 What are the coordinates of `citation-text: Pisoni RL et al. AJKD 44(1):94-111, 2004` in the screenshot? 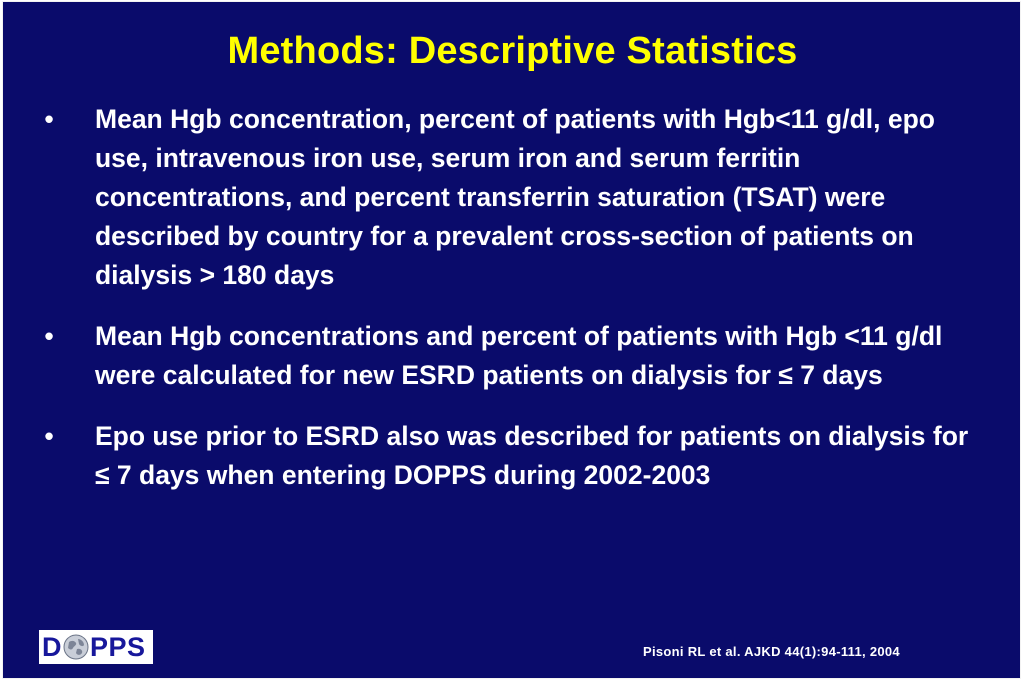 It's located at (771, 651).